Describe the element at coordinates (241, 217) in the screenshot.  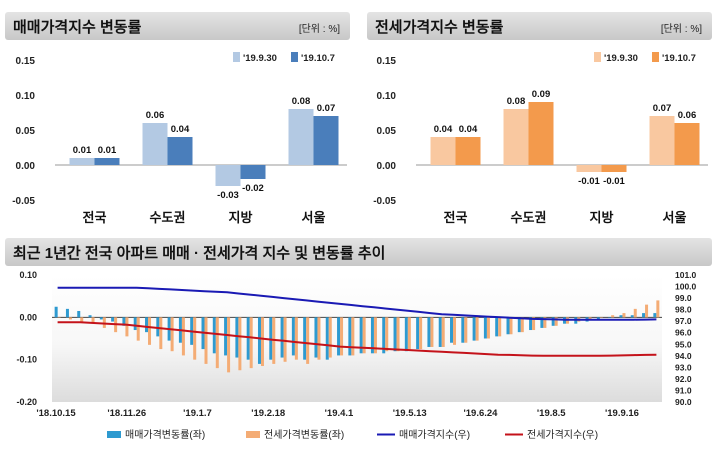
I see `category-label: 지방` at that location.